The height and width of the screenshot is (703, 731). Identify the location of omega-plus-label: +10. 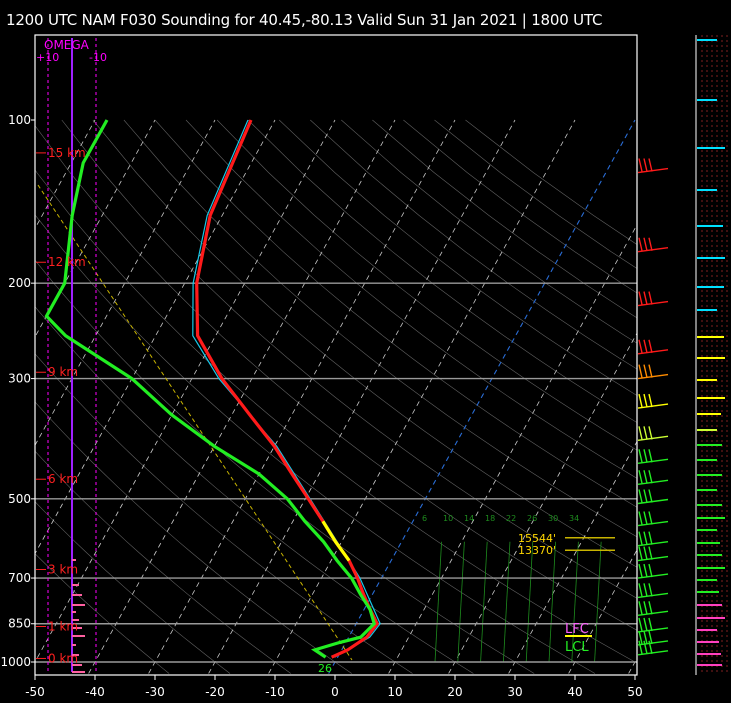
(47, 57).